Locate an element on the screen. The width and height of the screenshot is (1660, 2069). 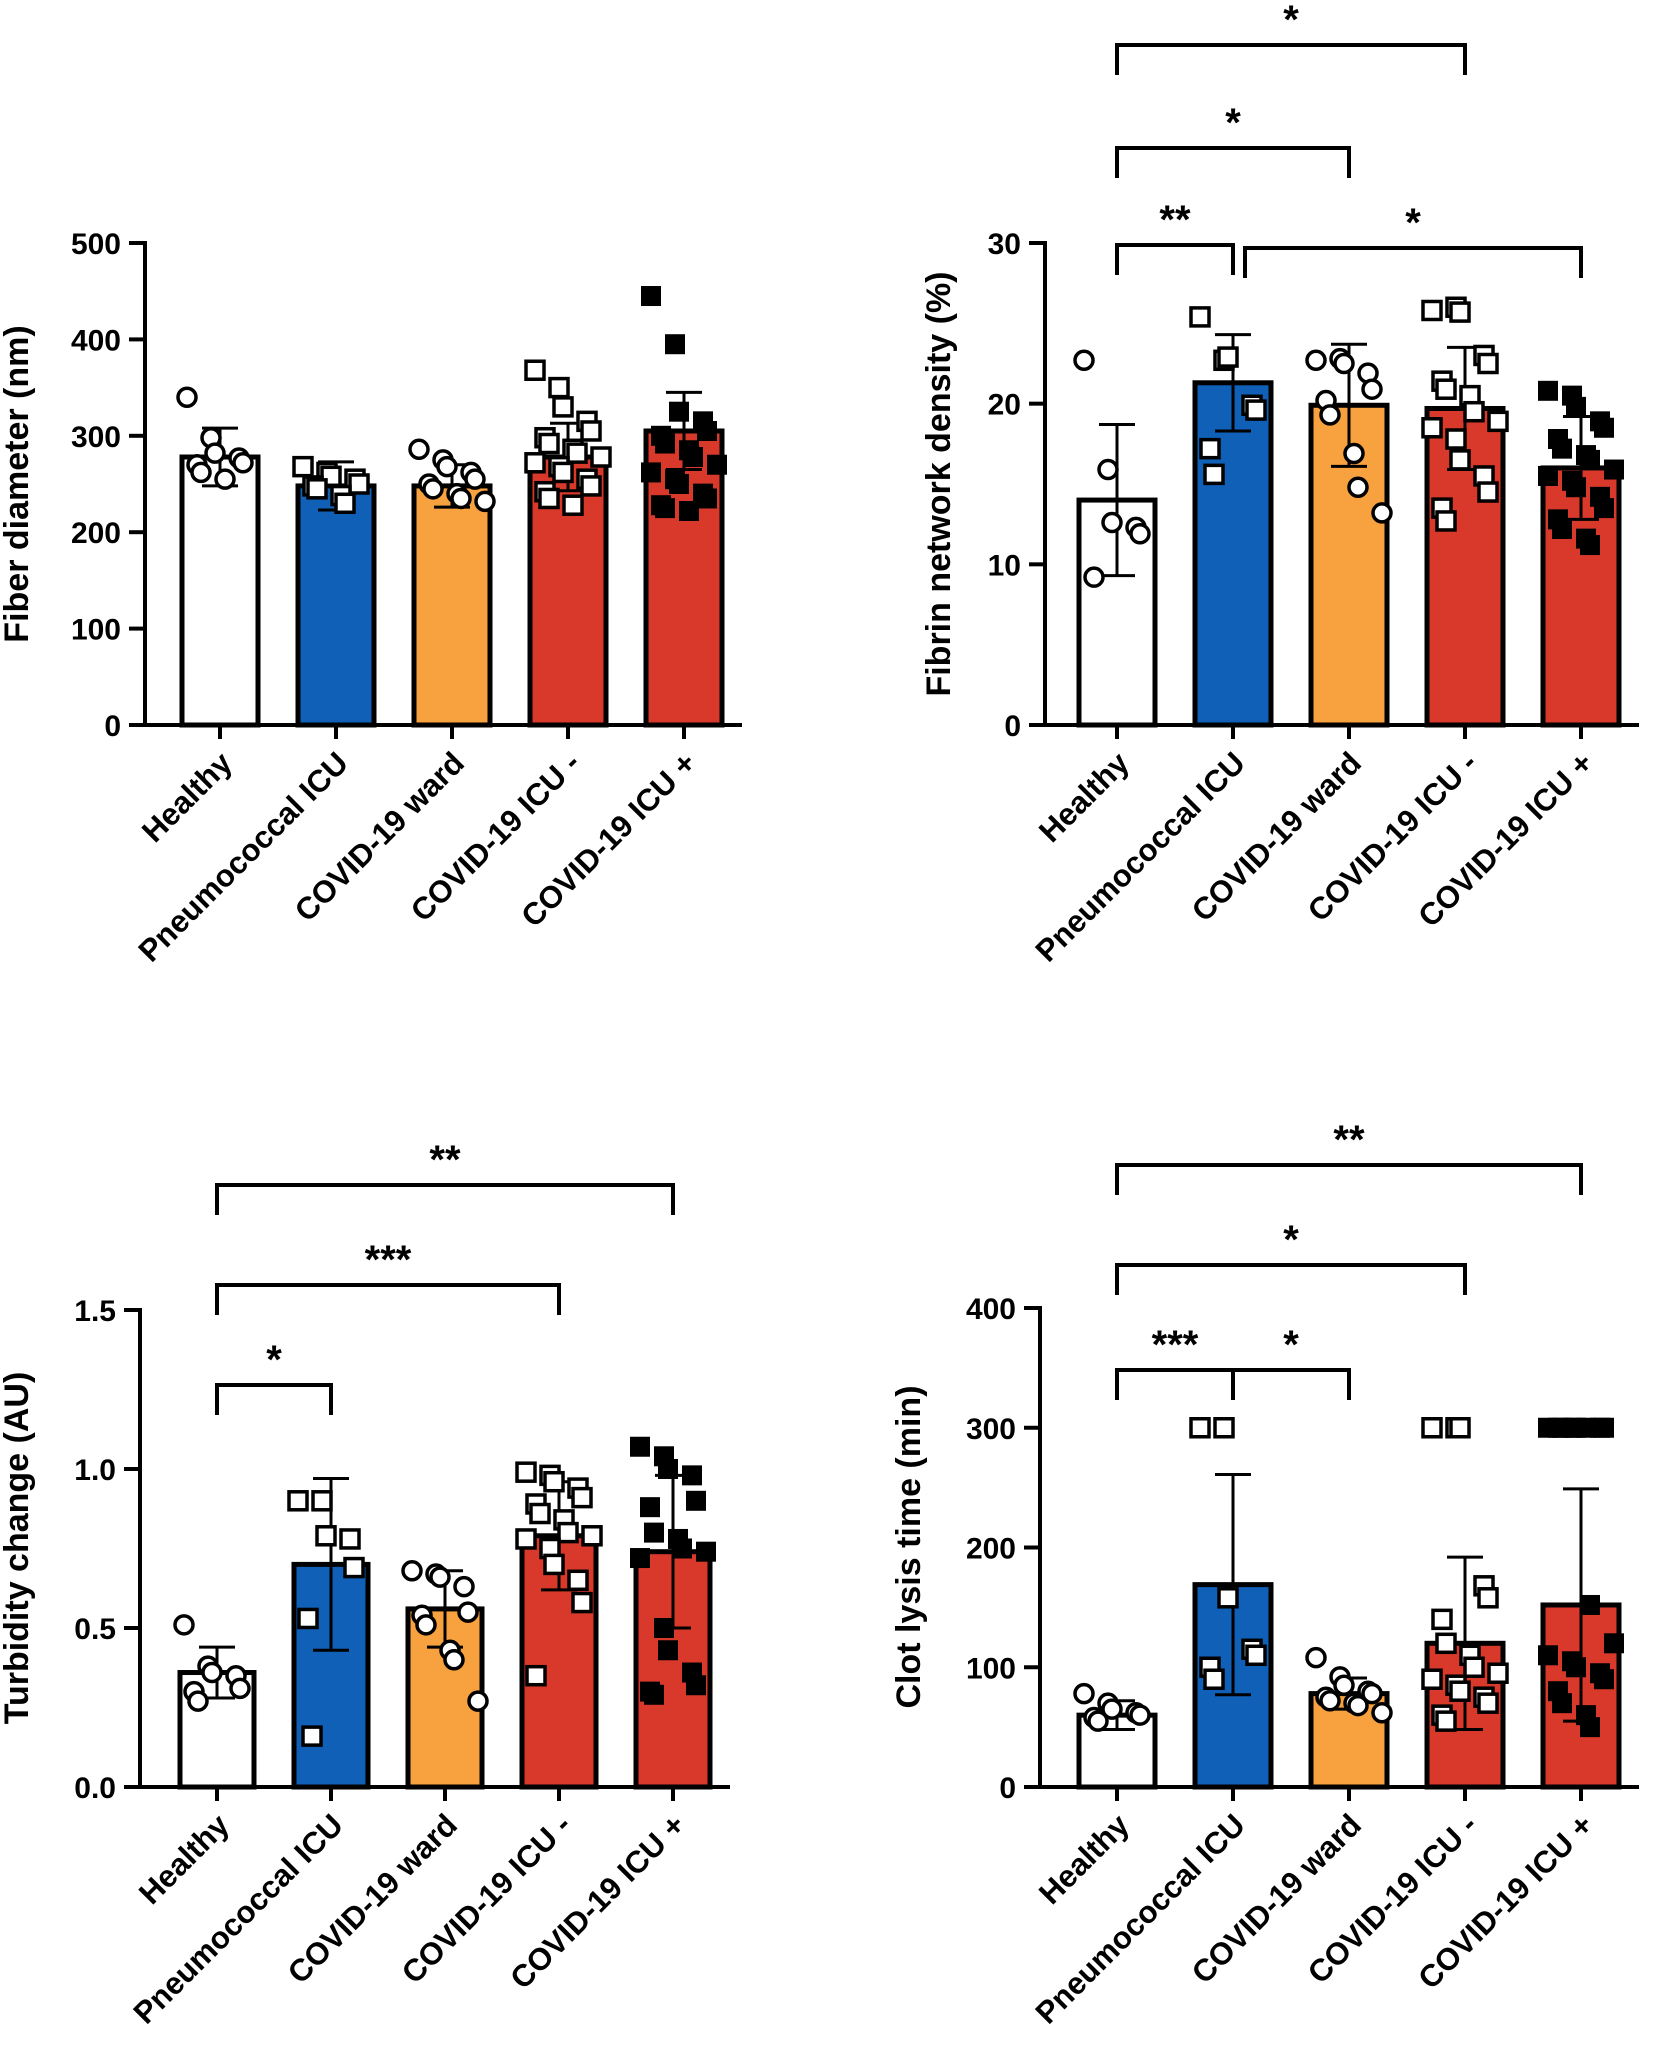
y-tick-label: 0.5 is located at coordinates (95, 1629).